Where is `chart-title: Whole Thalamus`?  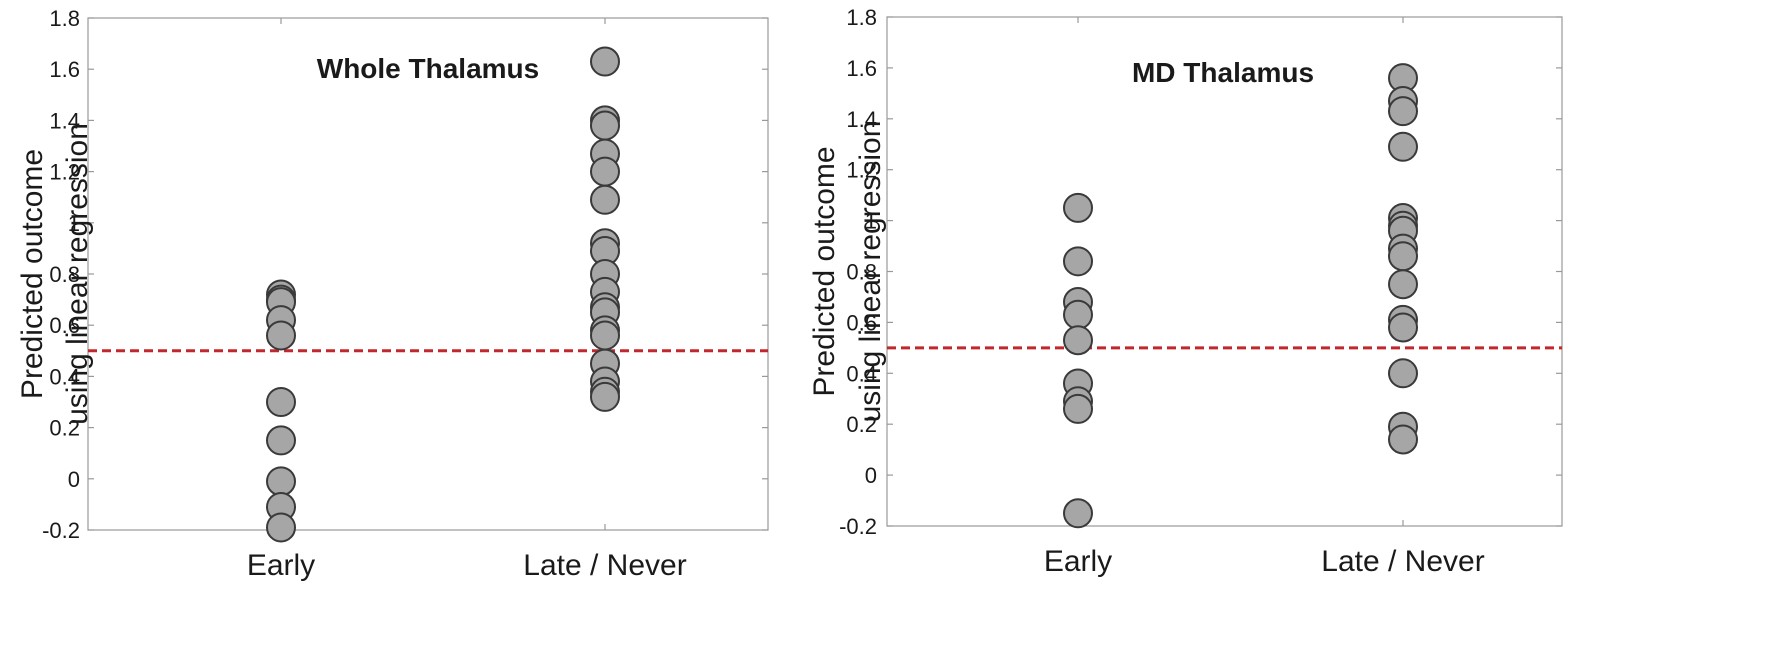
chart-title: Whole Thalamus is located at coordinates (428, 68).